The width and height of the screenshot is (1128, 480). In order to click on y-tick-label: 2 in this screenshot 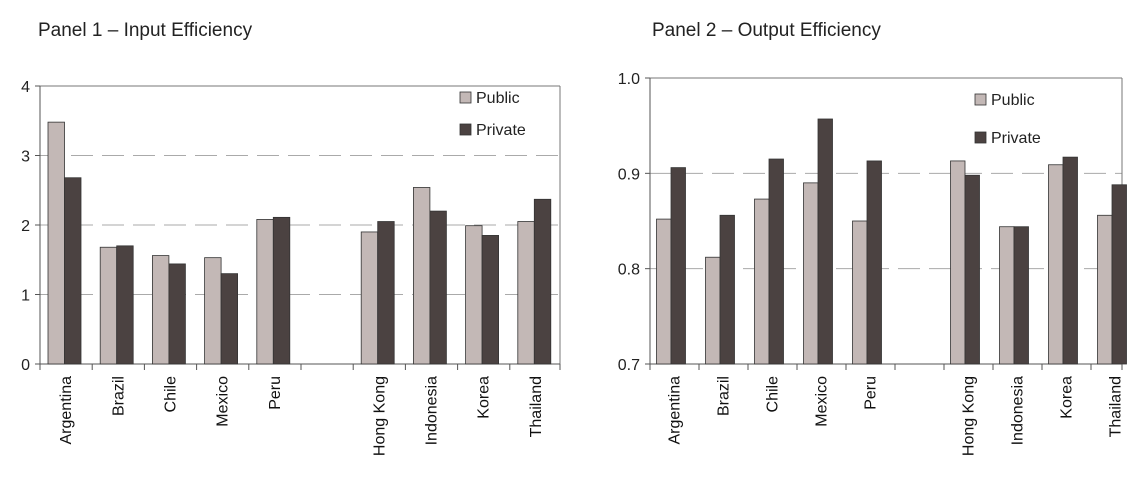, I will do `click(25, 226)`.